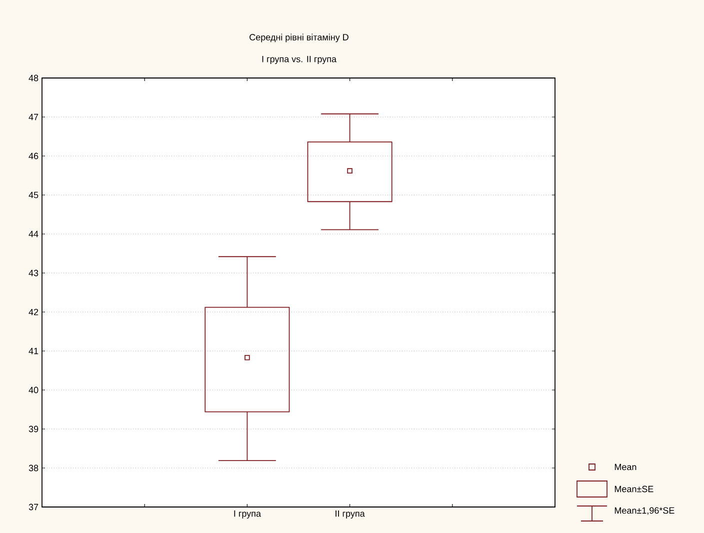  I want to click on x-tick-label: II група, so click(350, 514).